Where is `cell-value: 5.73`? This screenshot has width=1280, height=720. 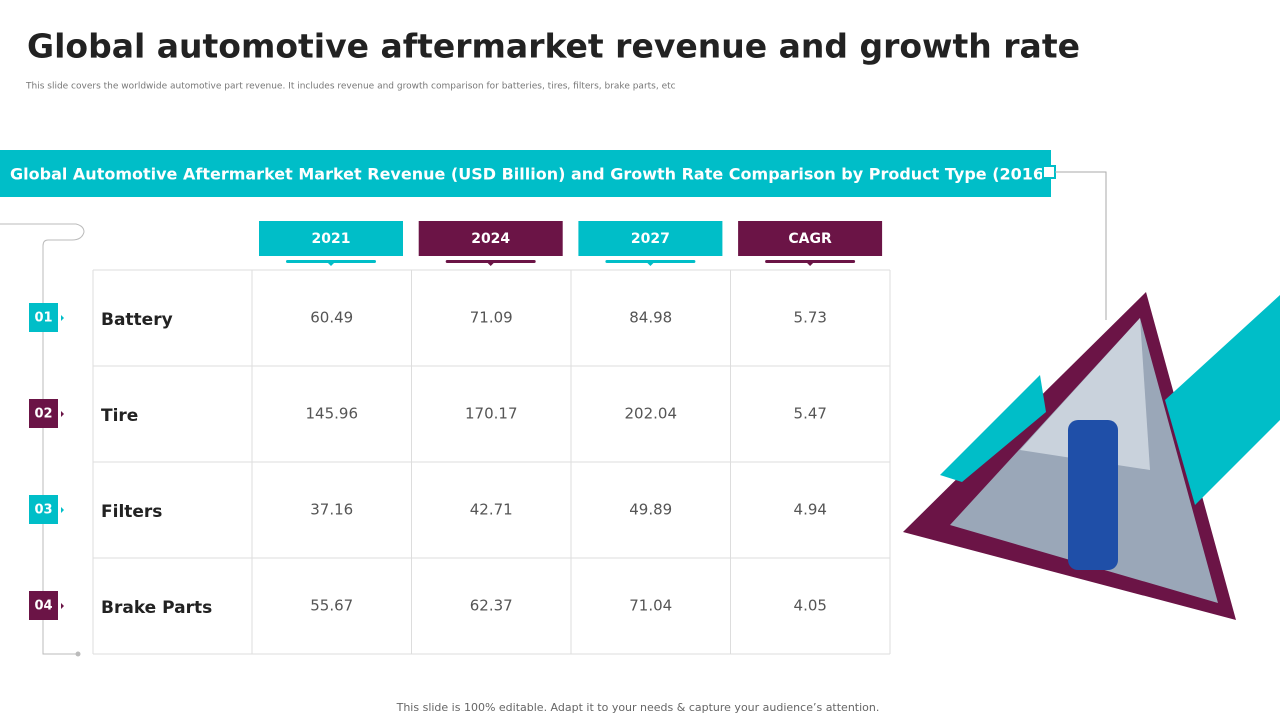
cell-value: 5.73 is located at coordinates (810, 318).